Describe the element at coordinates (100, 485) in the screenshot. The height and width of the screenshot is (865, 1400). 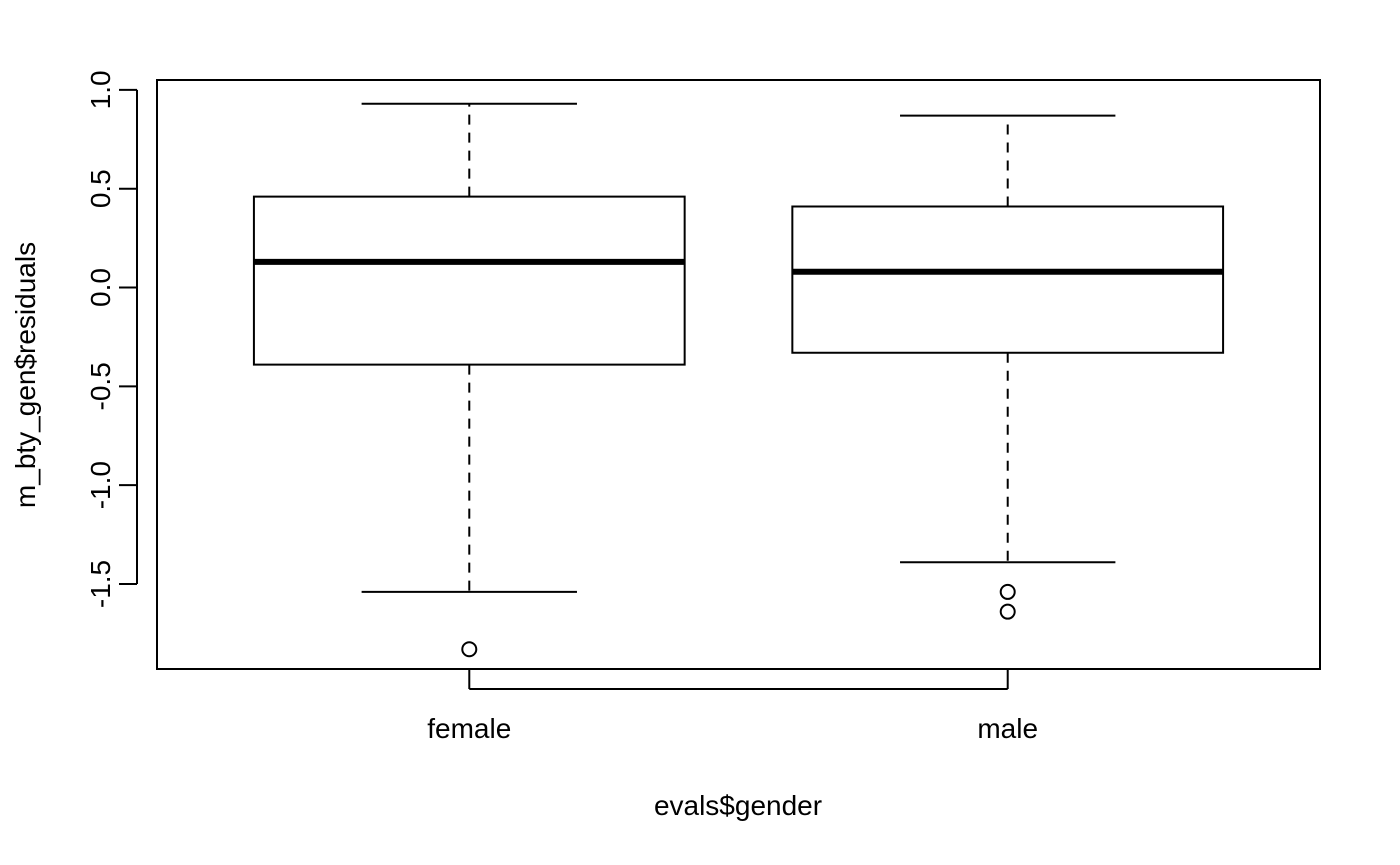
I see `y-tick-label: -1.0` at that location.